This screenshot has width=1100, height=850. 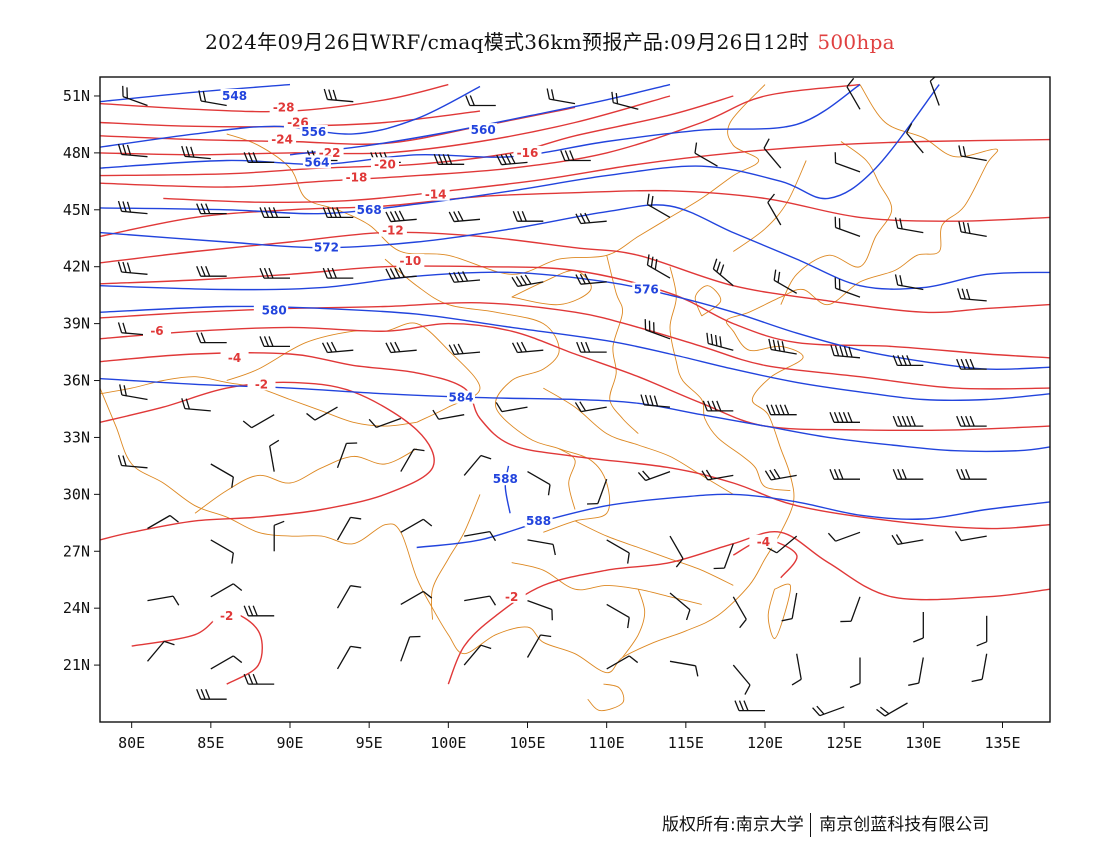 I want to click on height-contour-label: 576, so click(x=646, y=289).